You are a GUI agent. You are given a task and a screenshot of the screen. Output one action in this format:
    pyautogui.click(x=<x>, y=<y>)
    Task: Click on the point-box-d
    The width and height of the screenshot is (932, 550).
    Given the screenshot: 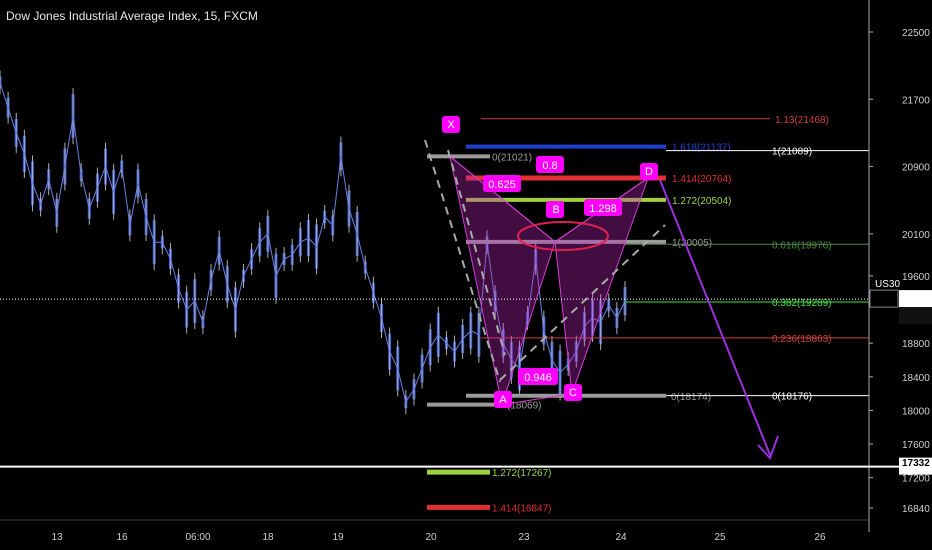 What is the action you would take?
    pyautogui.click(x=649, y=171)
    